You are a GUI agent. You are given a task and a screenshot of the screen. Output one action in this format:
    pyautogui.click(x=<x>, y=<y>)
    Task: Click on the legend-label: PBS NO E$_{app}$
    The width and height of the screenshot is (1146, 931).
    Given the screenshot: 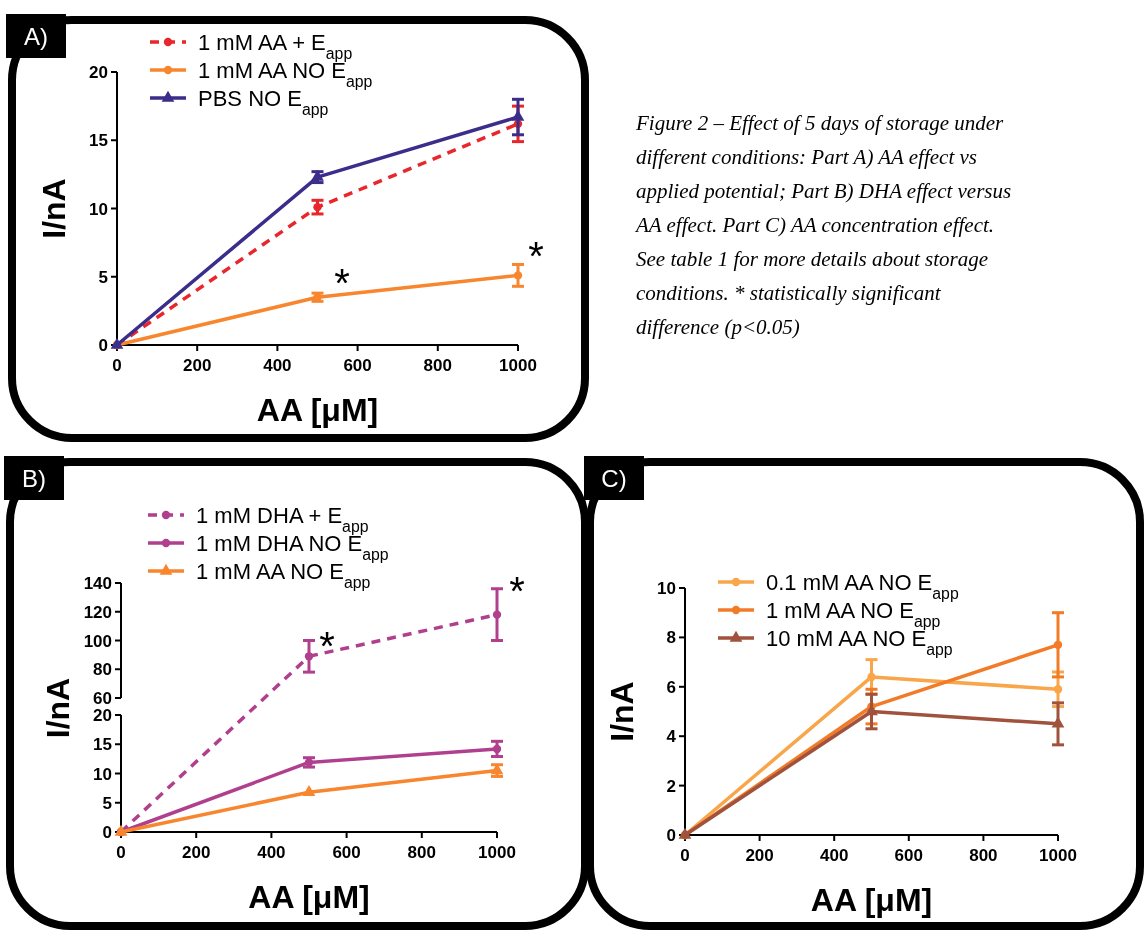 What is the action you would take?
    pyautogui.click(x=263, y=102)
    